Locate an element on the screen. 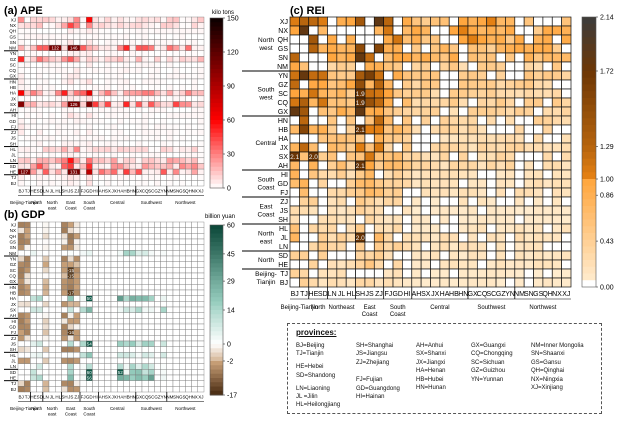  column-tick-label: YN is located at coordinates (510, 294).